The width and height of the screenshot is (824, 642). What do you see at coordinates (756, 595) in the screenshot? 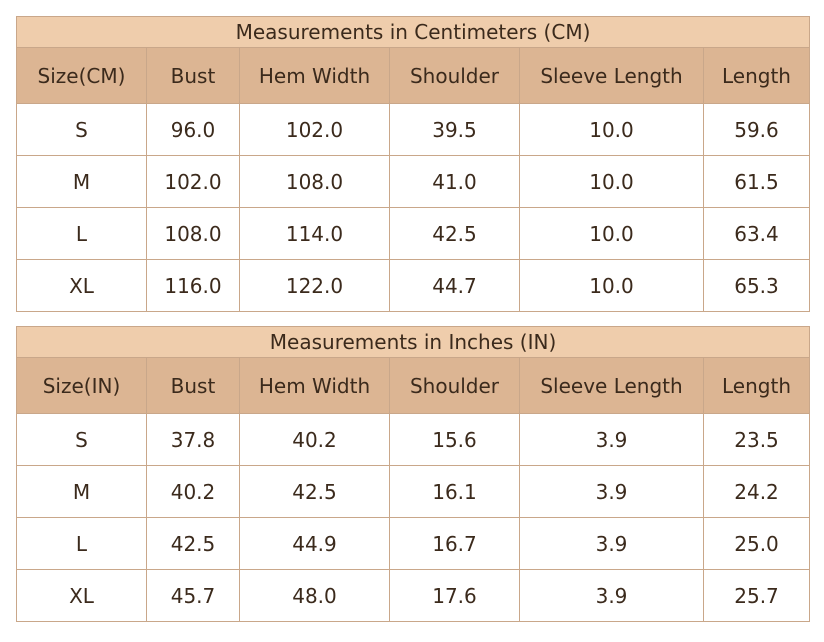
I see `table-cell: 25.7` at bounding box center [756, 595].